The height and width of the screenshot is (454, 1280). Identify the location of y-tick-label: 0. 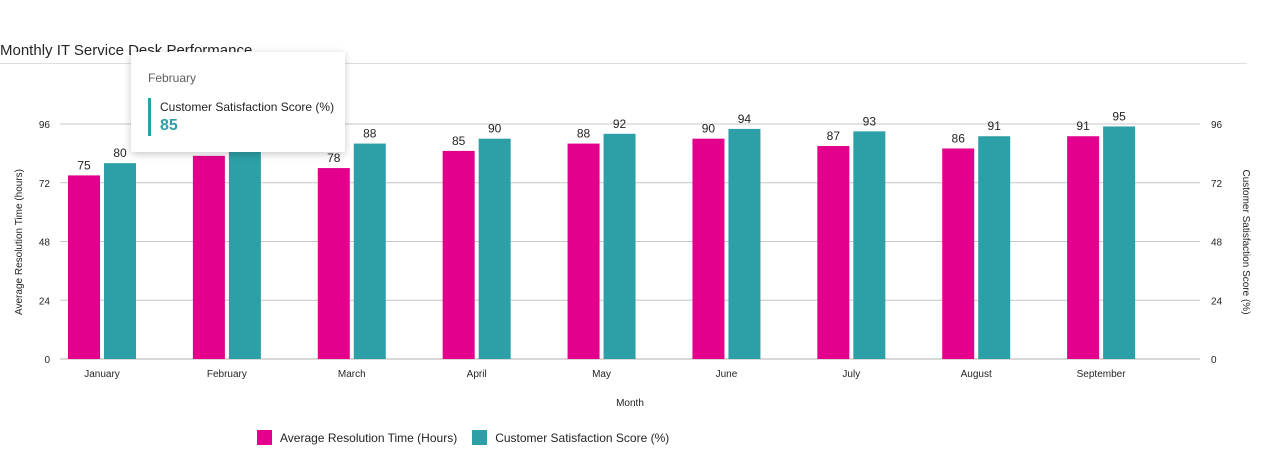
(47, 360).